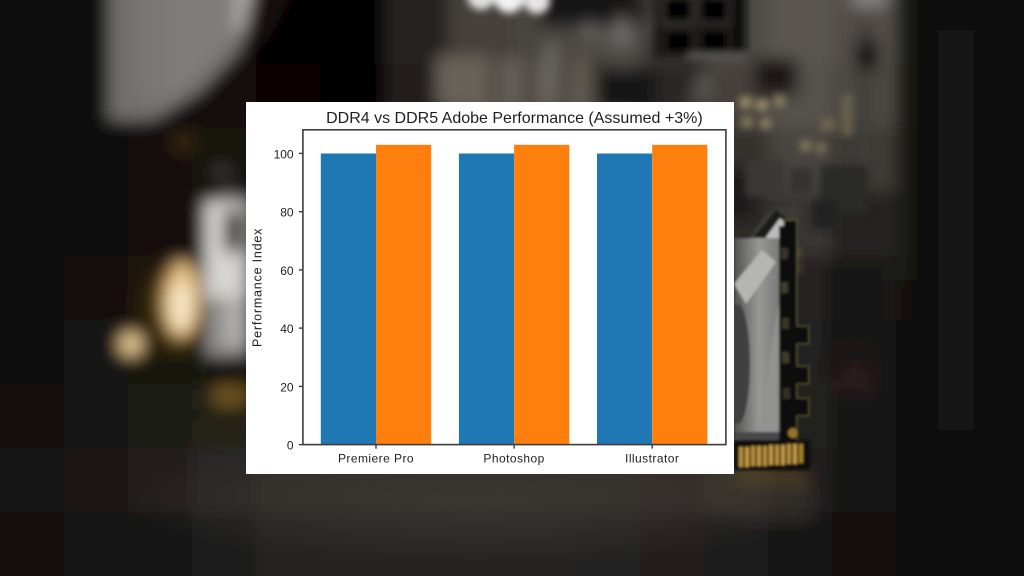  I want to click on svg-text: 100, so click(284, 154).